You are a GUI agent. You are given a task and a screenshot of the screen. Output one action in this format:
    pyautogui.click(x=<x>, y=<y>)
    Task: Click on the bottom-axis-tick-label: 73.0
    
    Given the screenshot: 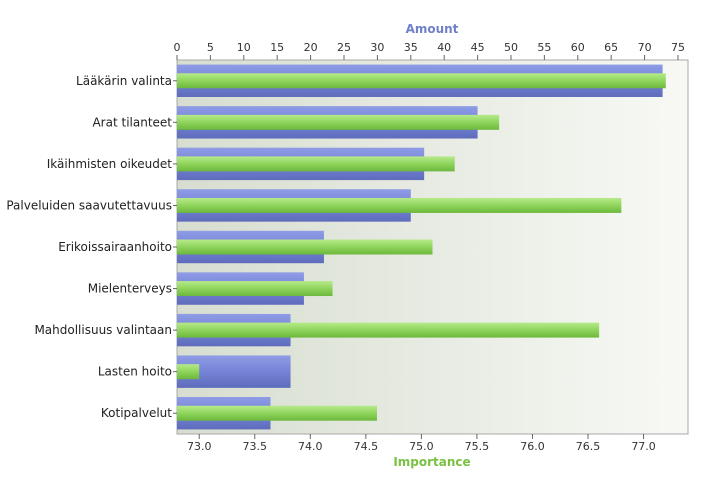 What is the action you would take?
    pyautogui.click(x=199, y=446)
    